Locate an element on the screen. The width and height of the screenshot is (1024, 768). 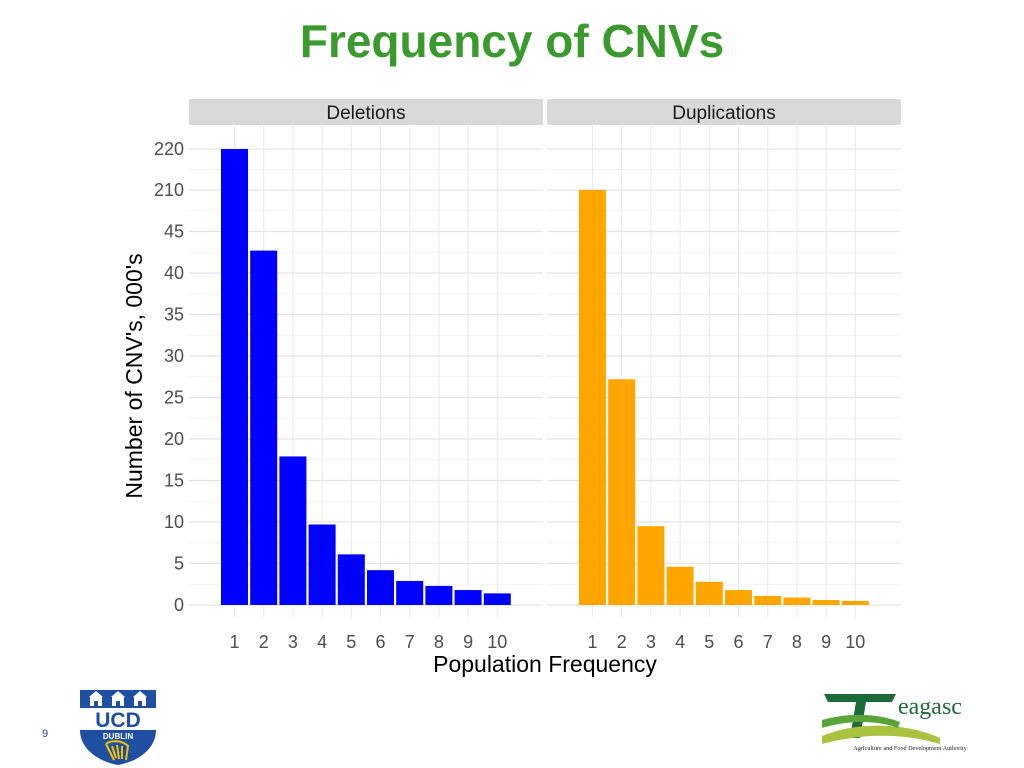
y-tick-label: 210 is located at coordinates (169, 190).